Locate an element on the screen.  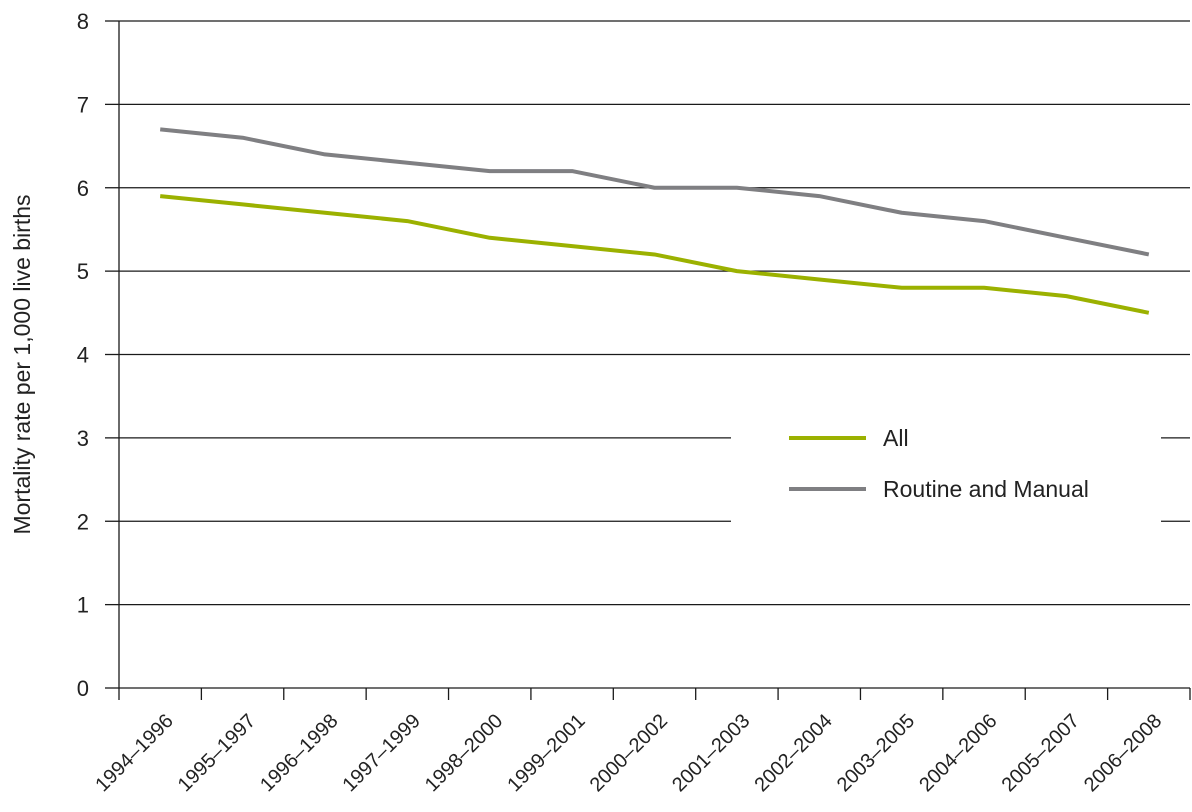
series-line-all is located at coordinates (654, 254).